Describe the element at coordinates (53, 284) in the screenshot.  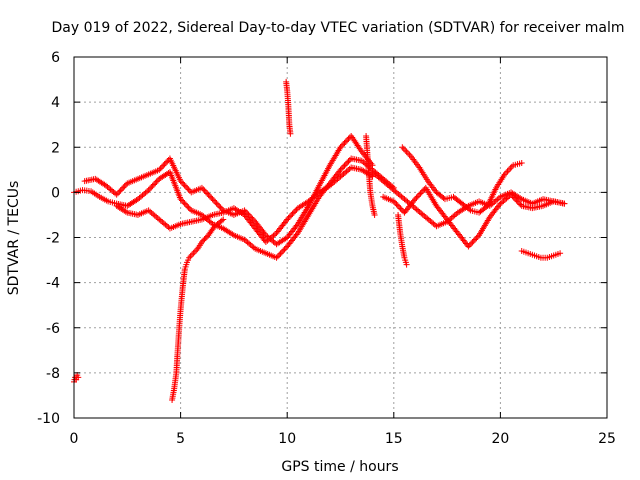
I see `y-tick-label: -4` at that location.